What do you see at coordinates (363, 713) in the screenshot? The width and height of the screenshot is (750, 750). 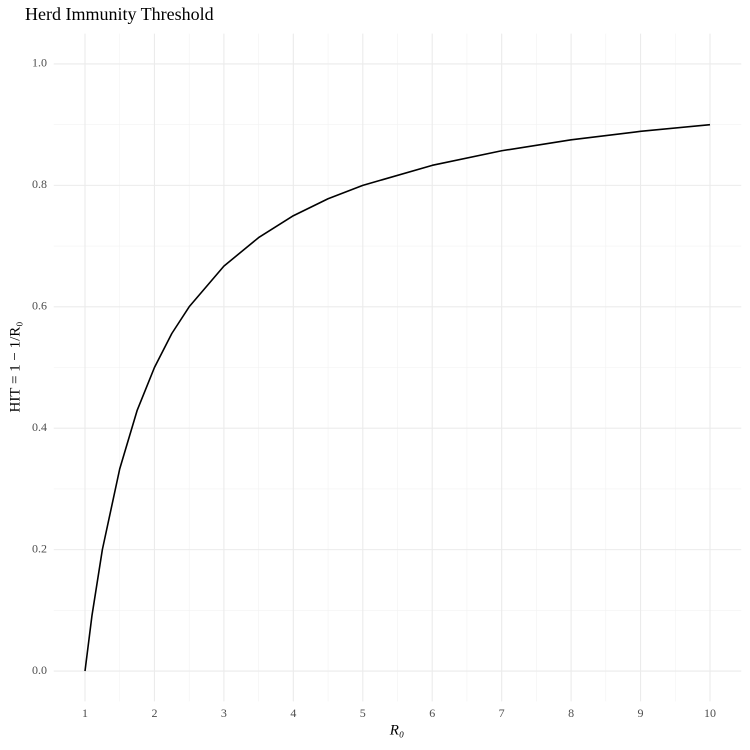 I see `x-tick-label: 5` at bounding box center [363, 713].